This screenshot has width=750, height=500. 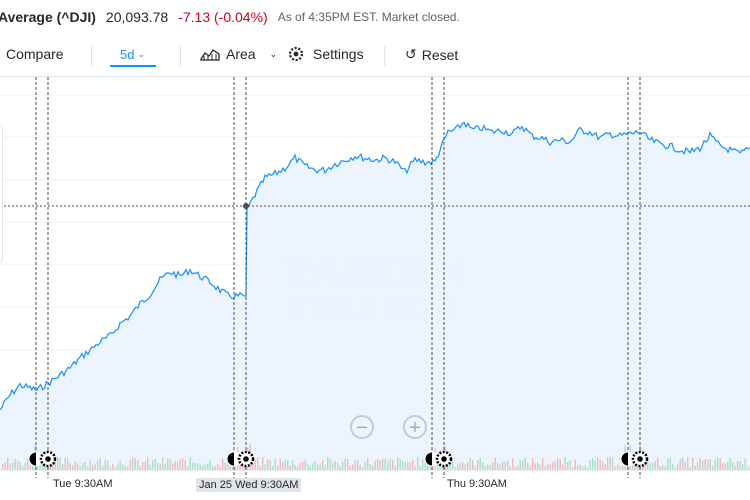 What do you see at coordinates (326, 54) in the screenshot?
I see `settings-button: Settings` at bounding box center [326, 54].